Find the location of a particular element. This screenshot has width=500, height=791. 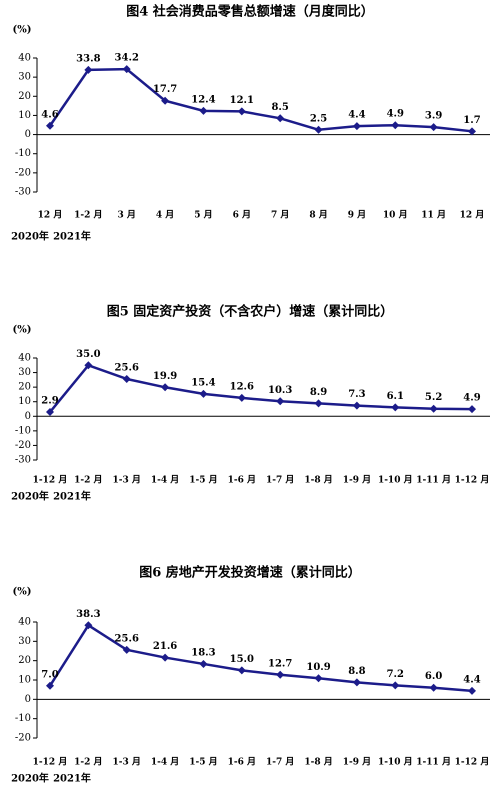

value-label: 34.2 is located at coordinates (127, 58).